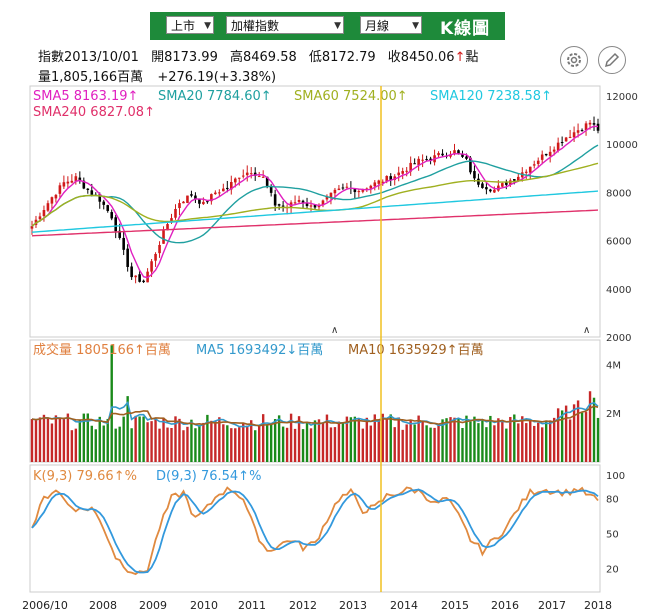 The image size is (650, 615). Describe the element at coordinates (618, 242) in the screenshot. I see `price-axis-tick: 6000` at that location.